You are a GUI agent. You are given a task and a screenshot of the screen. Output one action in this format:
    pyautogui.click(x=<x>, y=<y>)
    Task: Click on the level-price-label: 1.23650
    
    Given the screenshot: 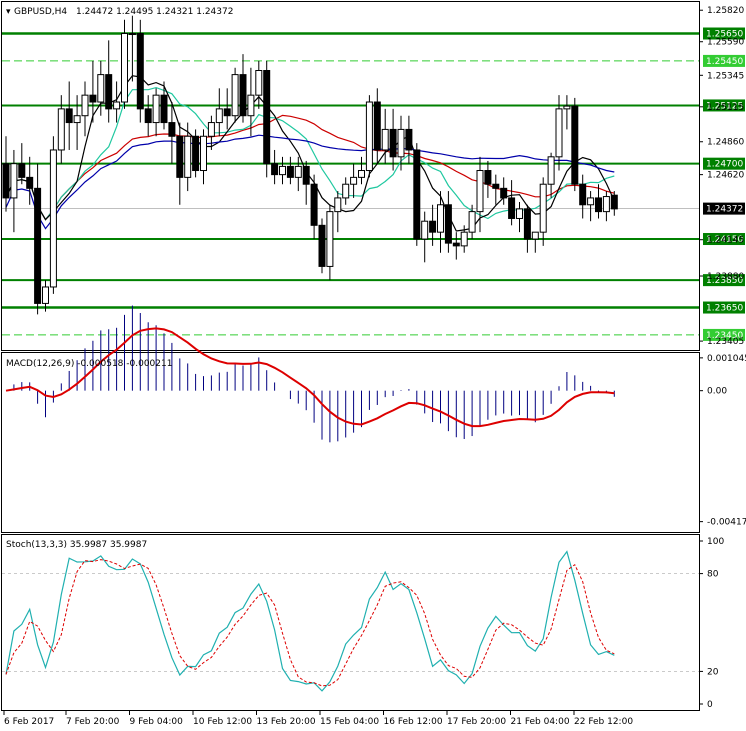 What is the action you would take?
    pyautogui.click(x=724, y=309)
    